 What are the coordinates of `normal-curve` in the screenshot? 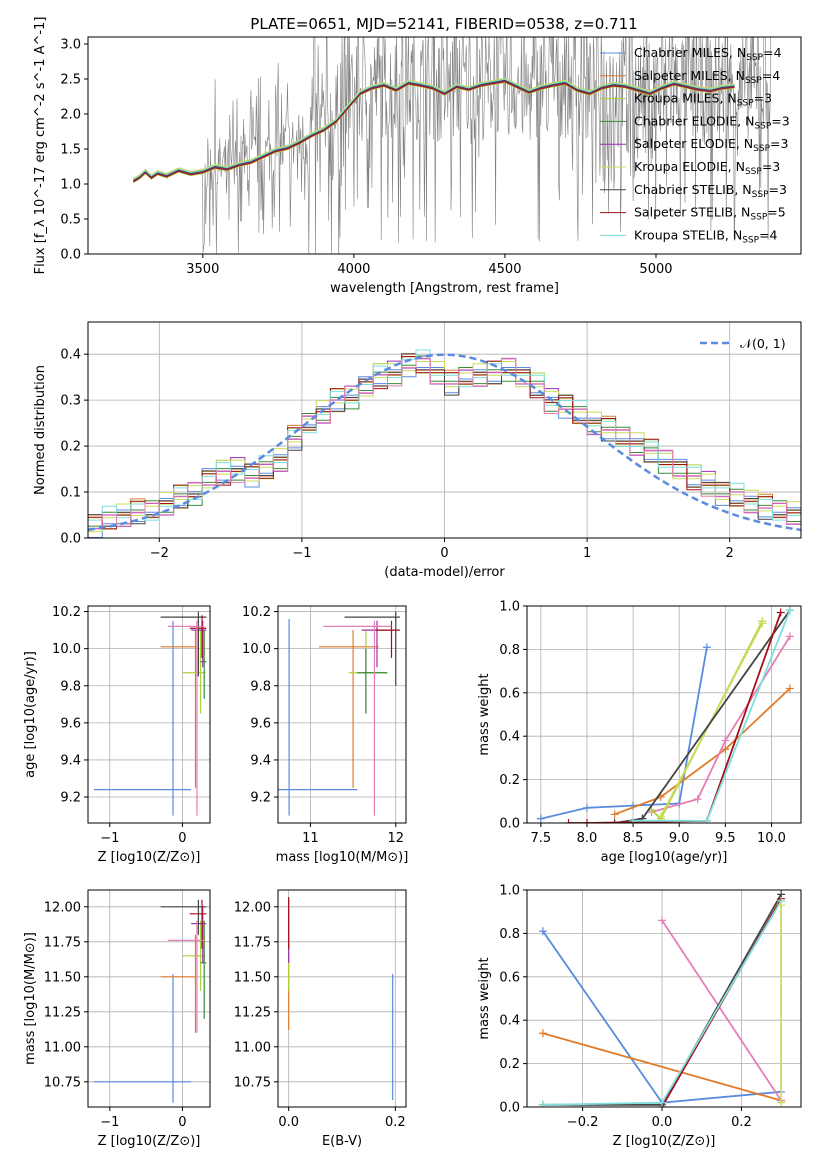 It's located at (444, 442).